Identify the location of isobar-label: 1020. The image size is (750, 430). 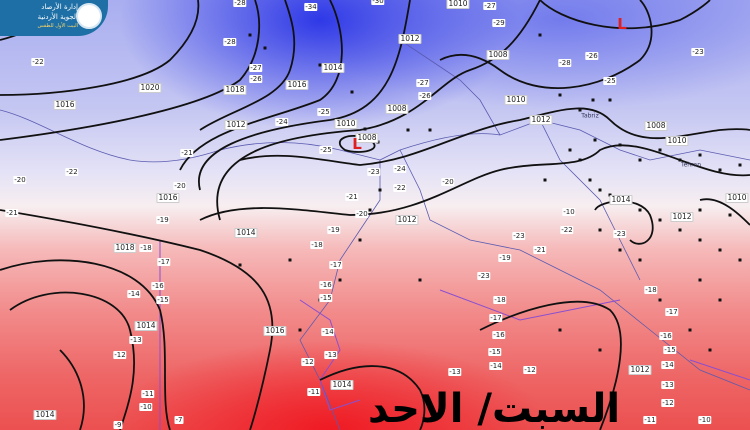
(150, 88).